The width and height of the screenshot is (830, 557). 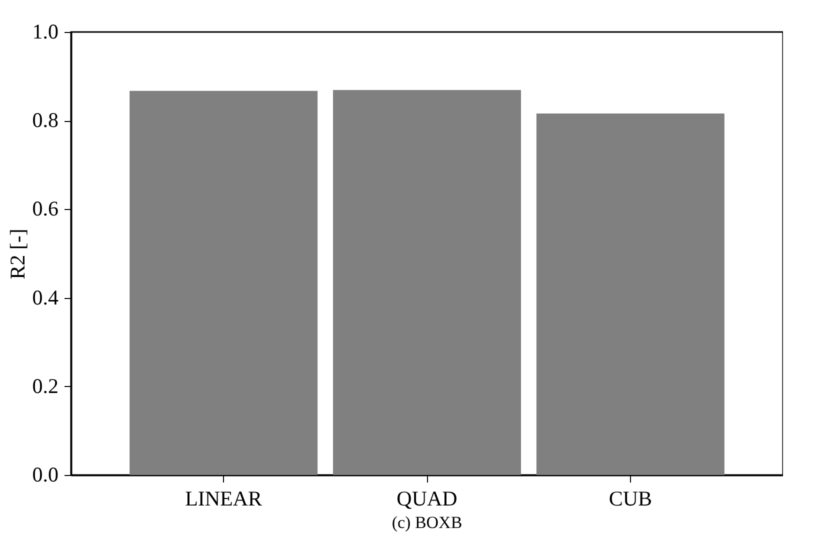 I want to click on y-tick-label: 0.8, so click(x=45, y=120).